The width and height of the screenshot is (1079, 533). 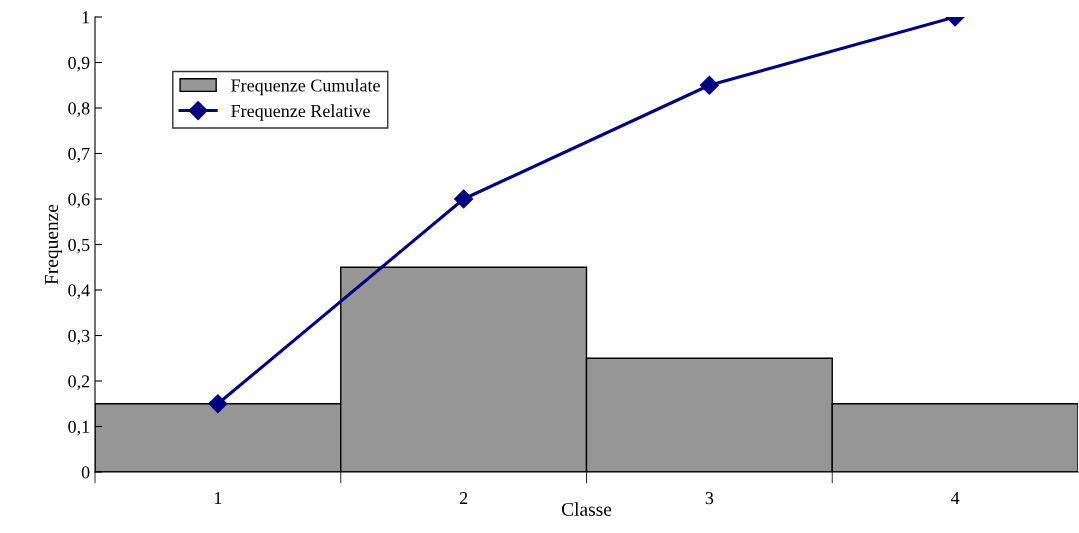 I want to click on x-tick-label: 1, so click(x=218, y=498).